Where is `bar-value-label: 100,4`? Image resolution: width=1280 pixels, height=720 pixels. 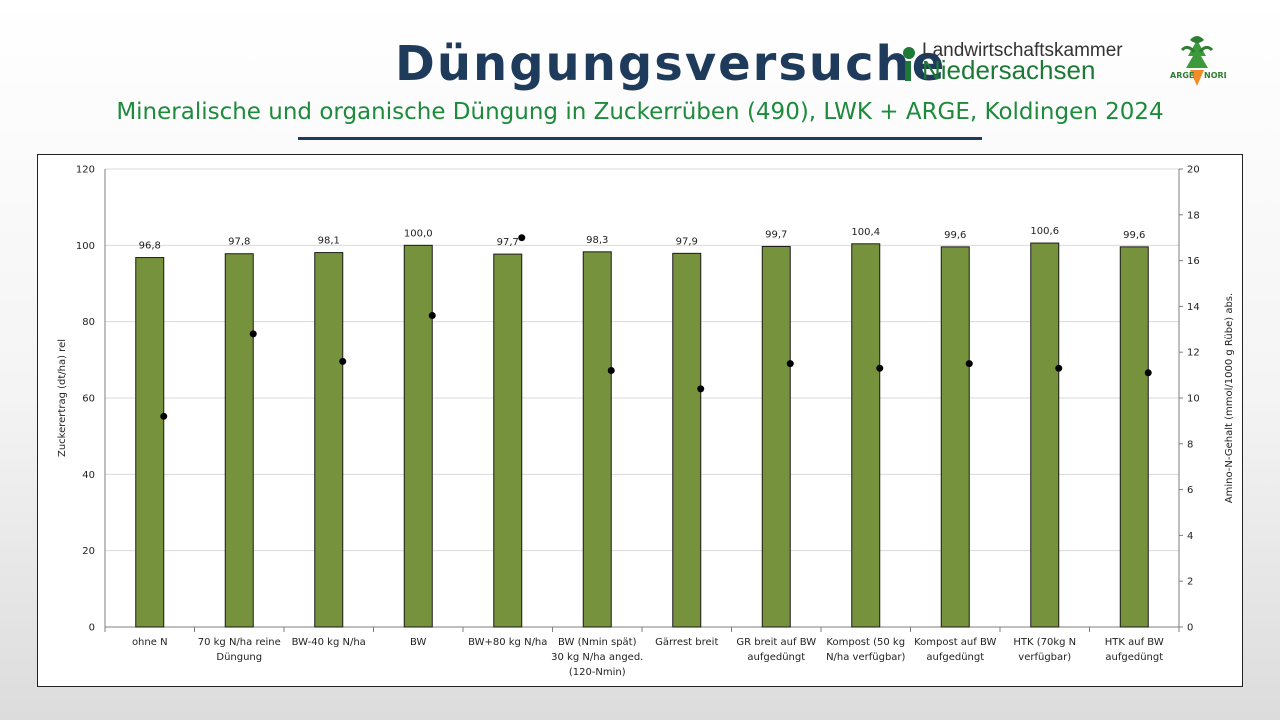
bar-value-label: 100,4 is located at coordinates (865, 232).